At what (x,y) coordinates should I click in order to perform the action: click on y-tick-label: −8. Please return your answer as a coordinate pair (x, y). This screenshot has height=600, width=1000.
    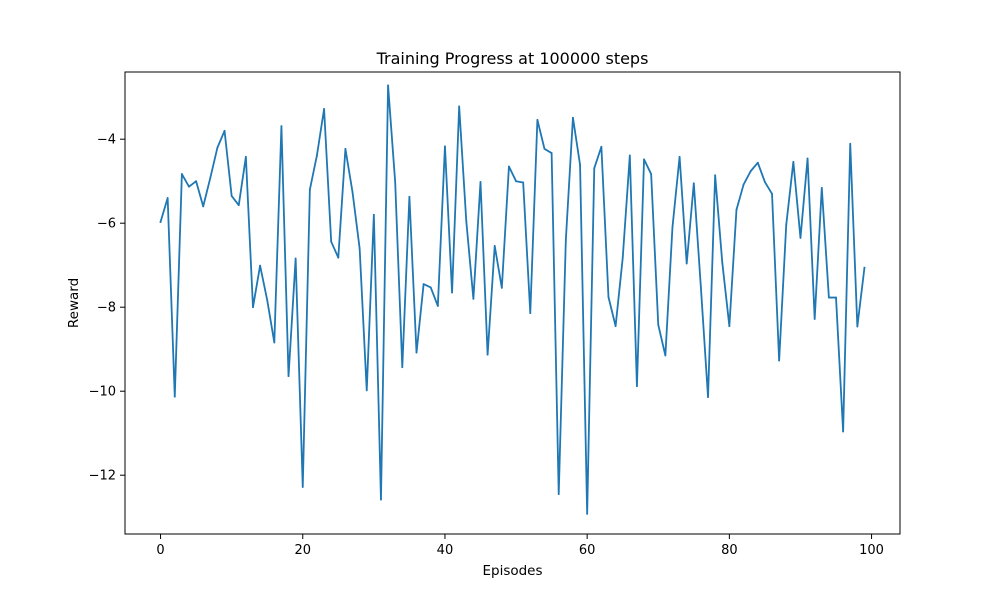
    Looking at the image, I should click on (106, 308).